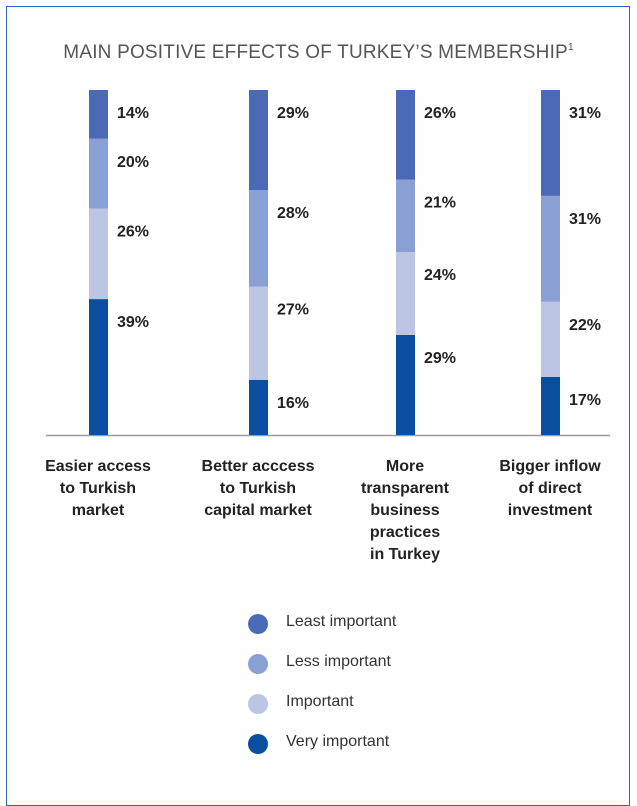 Image resolution: width=637 pixels, height=806 pixels. I want to click on title-footnote-marker: 1, so click(570, 47).